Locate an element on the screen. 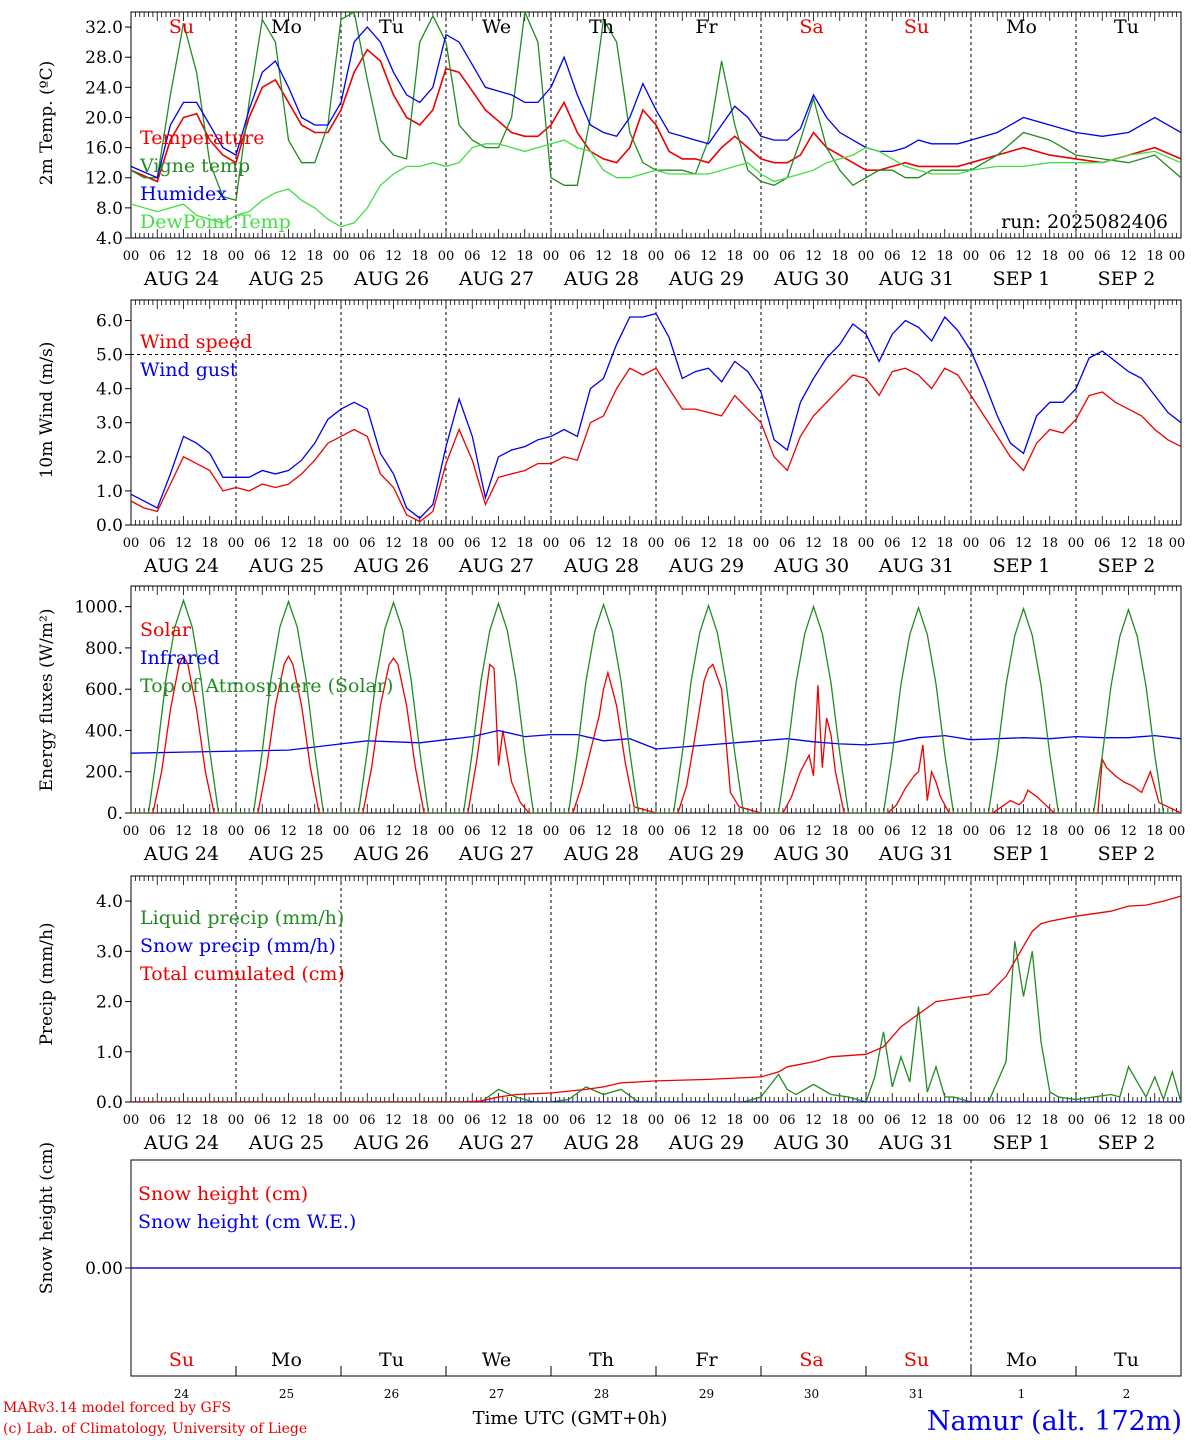 This screenshot has height=1440, width=1194. series-line-liquid-precip-mm-h- is located at coordinates (656, 1021).